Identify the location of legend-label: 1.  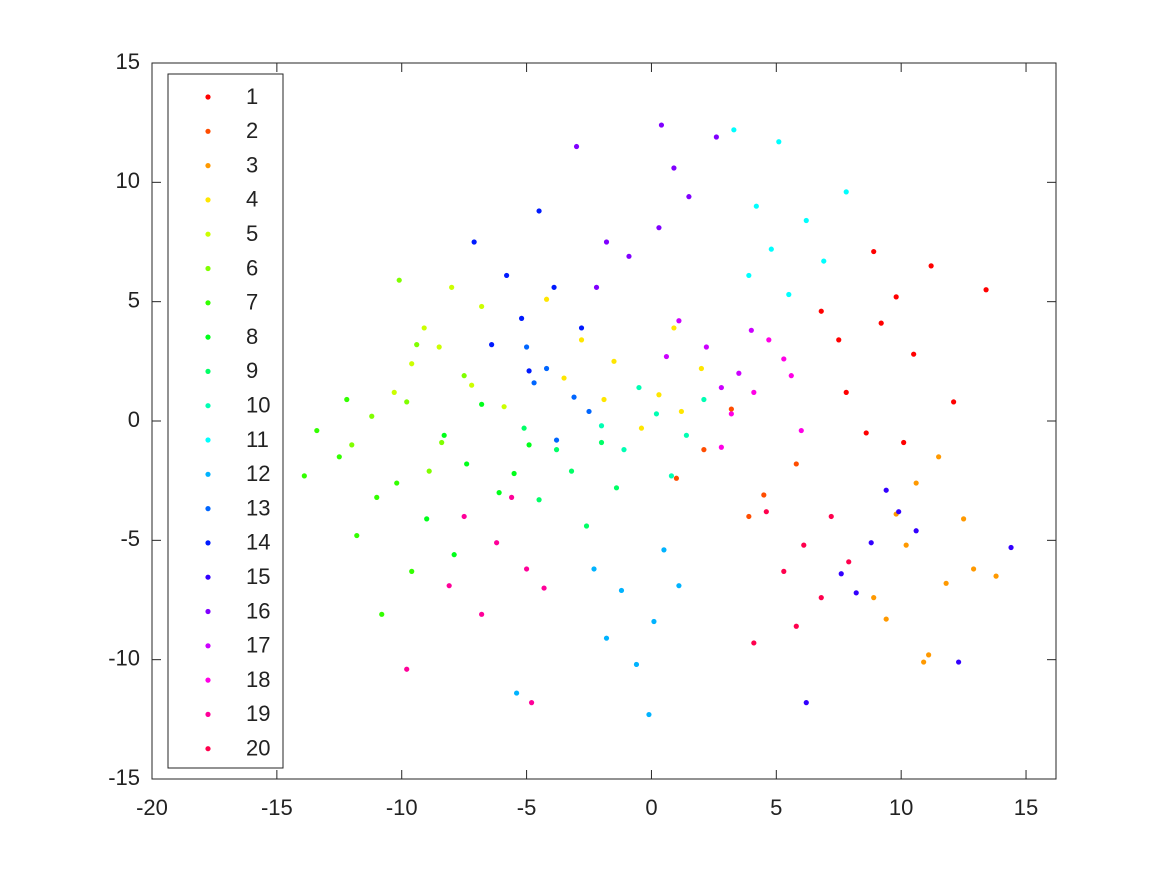
(252, 96).